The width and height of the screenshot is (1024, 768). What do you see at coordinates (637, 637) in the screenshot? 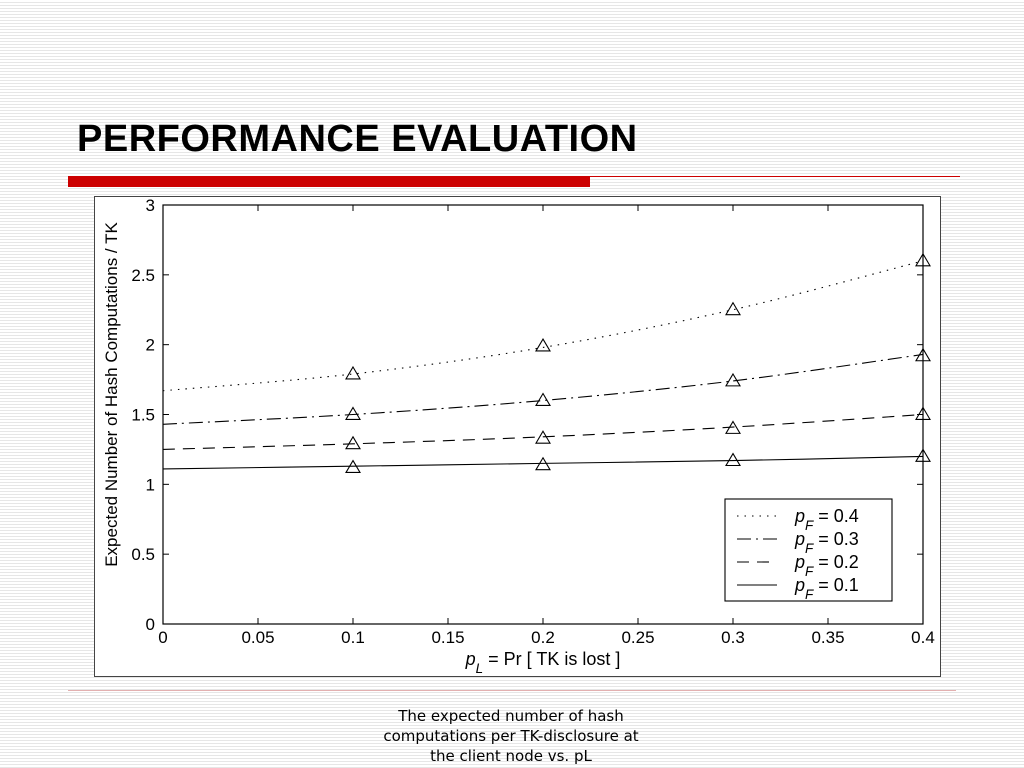
I see `x-tick-label: 0.25` at bounding box center [637, 637].